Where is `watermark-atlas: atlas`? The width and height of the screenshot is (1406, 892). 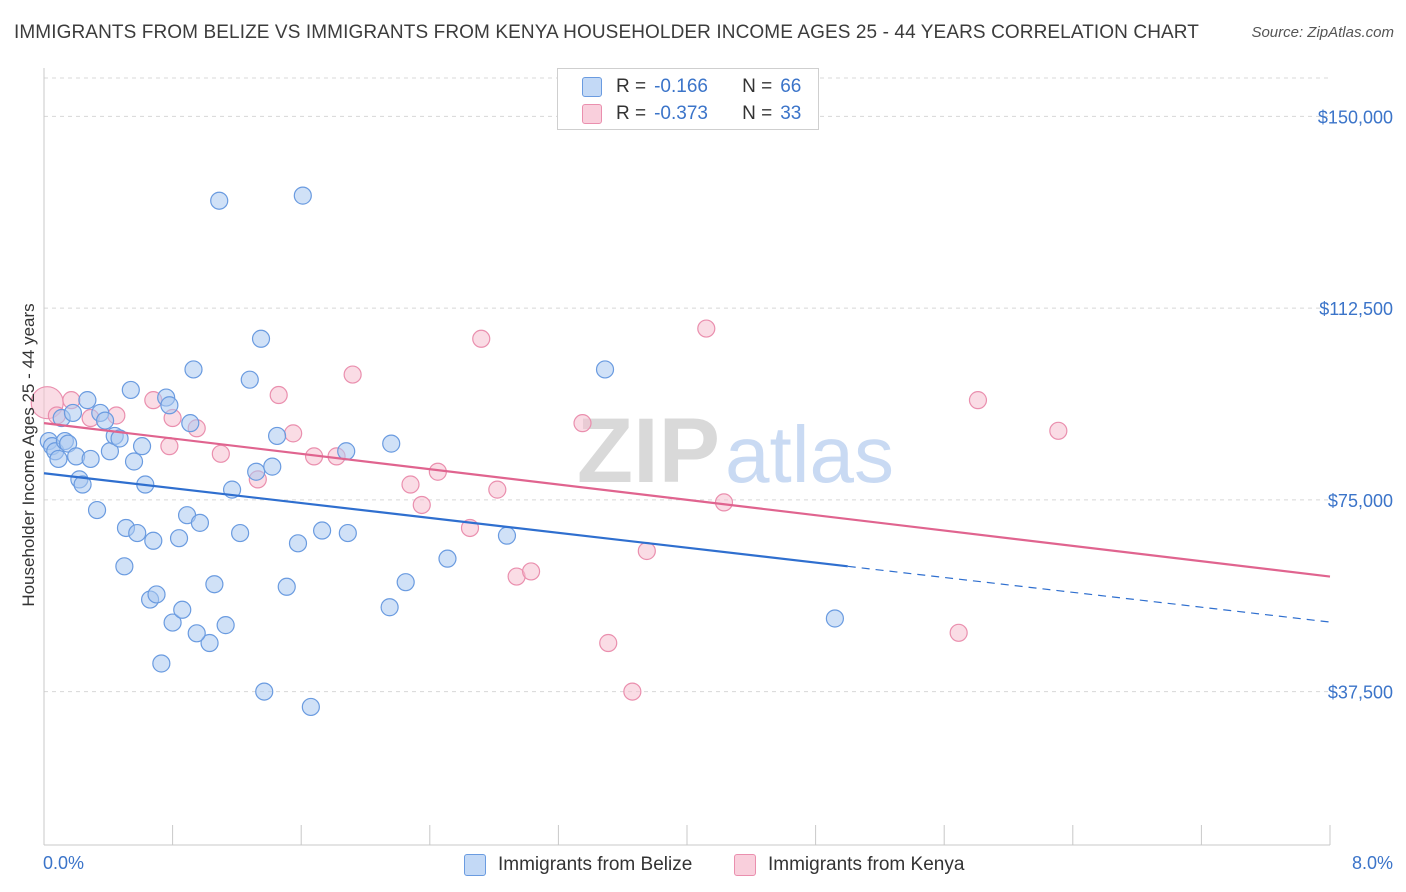
watermark-atlas: atlas is located at coordinates (809, 454).